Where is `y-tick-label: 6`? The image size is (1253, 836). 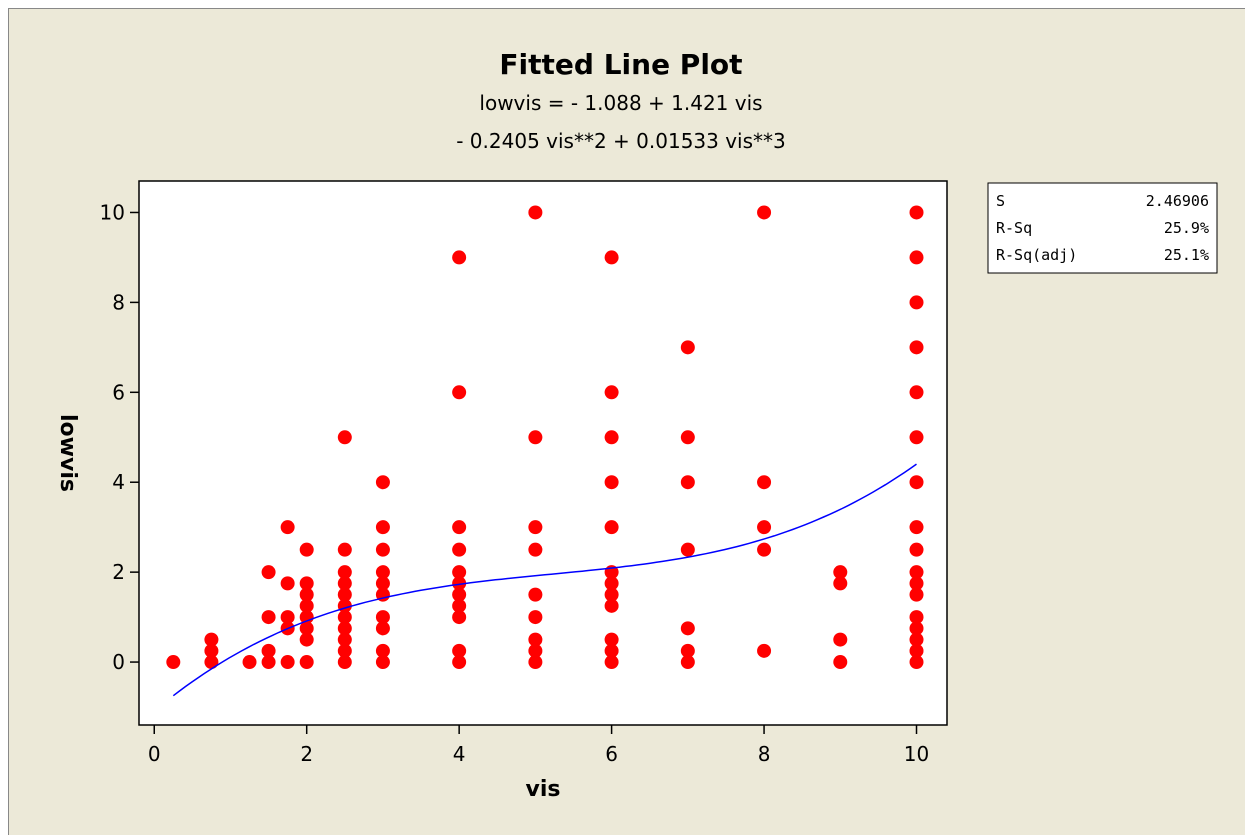
y-tick-label: 6 is located at coordinates (118, 392).